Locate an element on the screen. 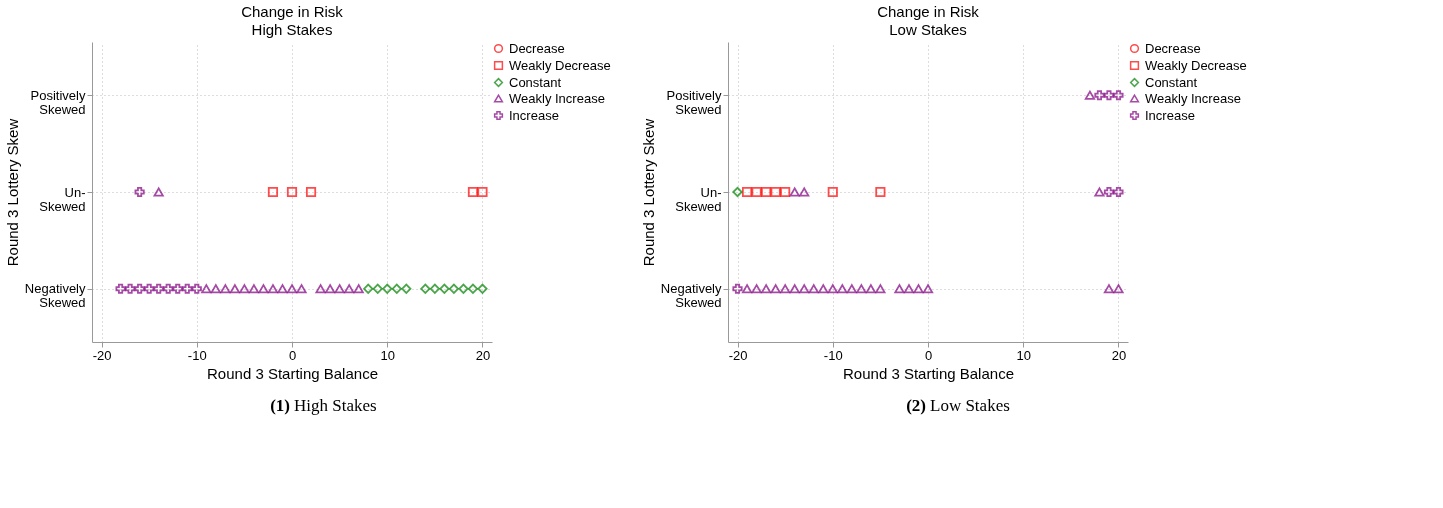  text: (1) High Stakes is located at coordinates (323, 405).